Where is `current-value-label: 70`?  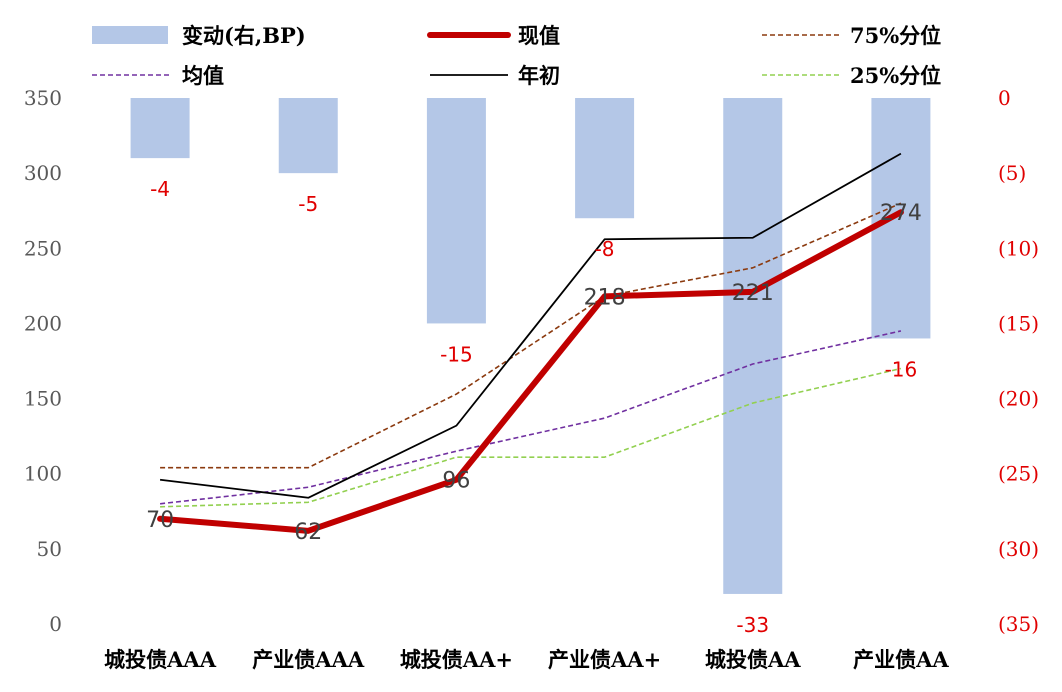
current-value-label: 70 is located at coordinates (160, 520).